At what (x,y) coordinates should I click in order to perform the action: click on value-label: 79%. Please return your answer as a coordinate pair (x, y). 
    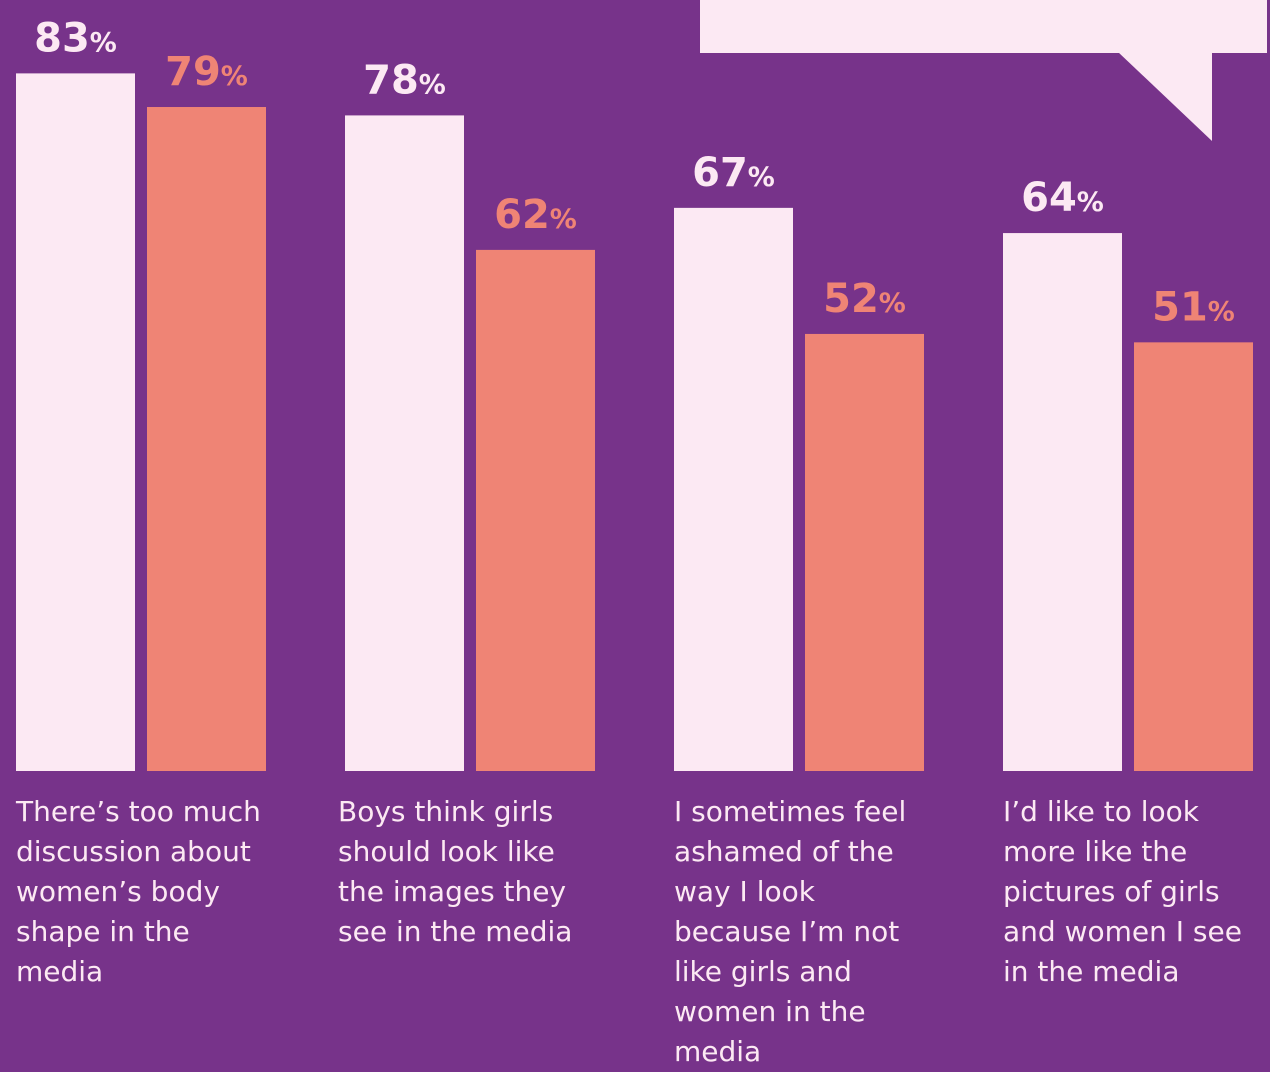
    Looking at the image, I should click on (206, 72).